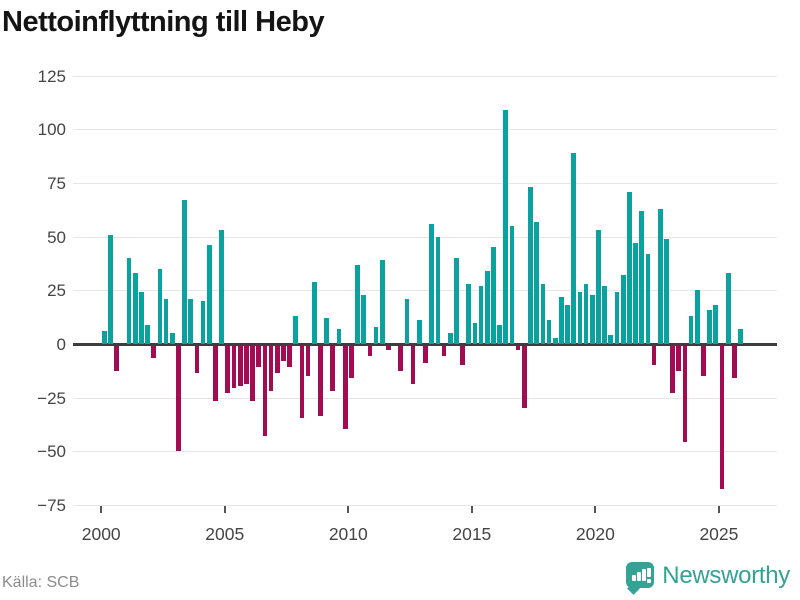  I want to click on bar-2006-Q3, so click(265, 390).